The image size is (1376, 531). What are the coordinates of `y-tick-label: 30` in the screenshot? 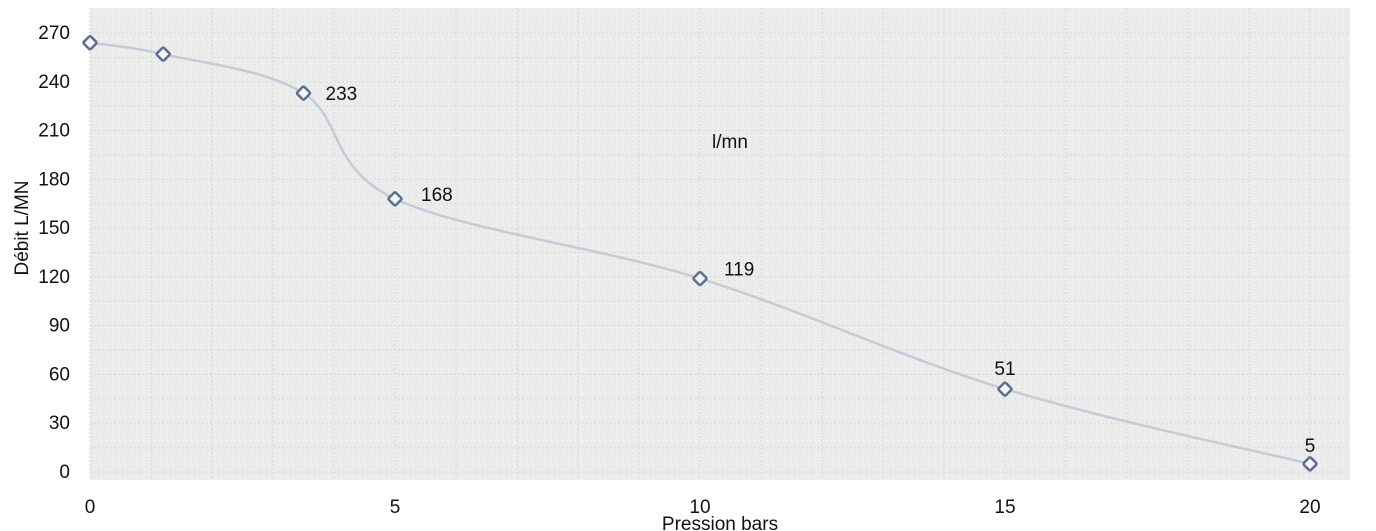 It's located at (59, 423).